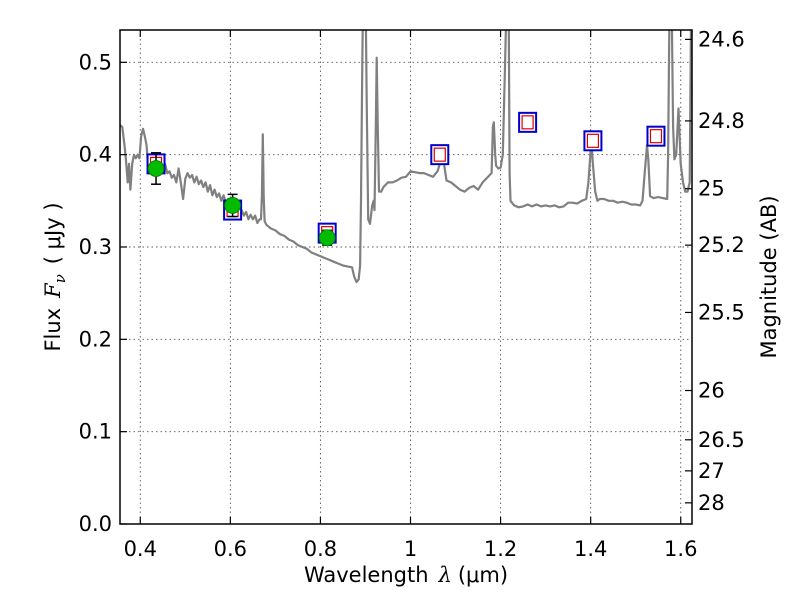 Image resolution: width=800 pixels, height=600 pixels. I want to click on y-tick-label: 0.4, so click(95, 155).